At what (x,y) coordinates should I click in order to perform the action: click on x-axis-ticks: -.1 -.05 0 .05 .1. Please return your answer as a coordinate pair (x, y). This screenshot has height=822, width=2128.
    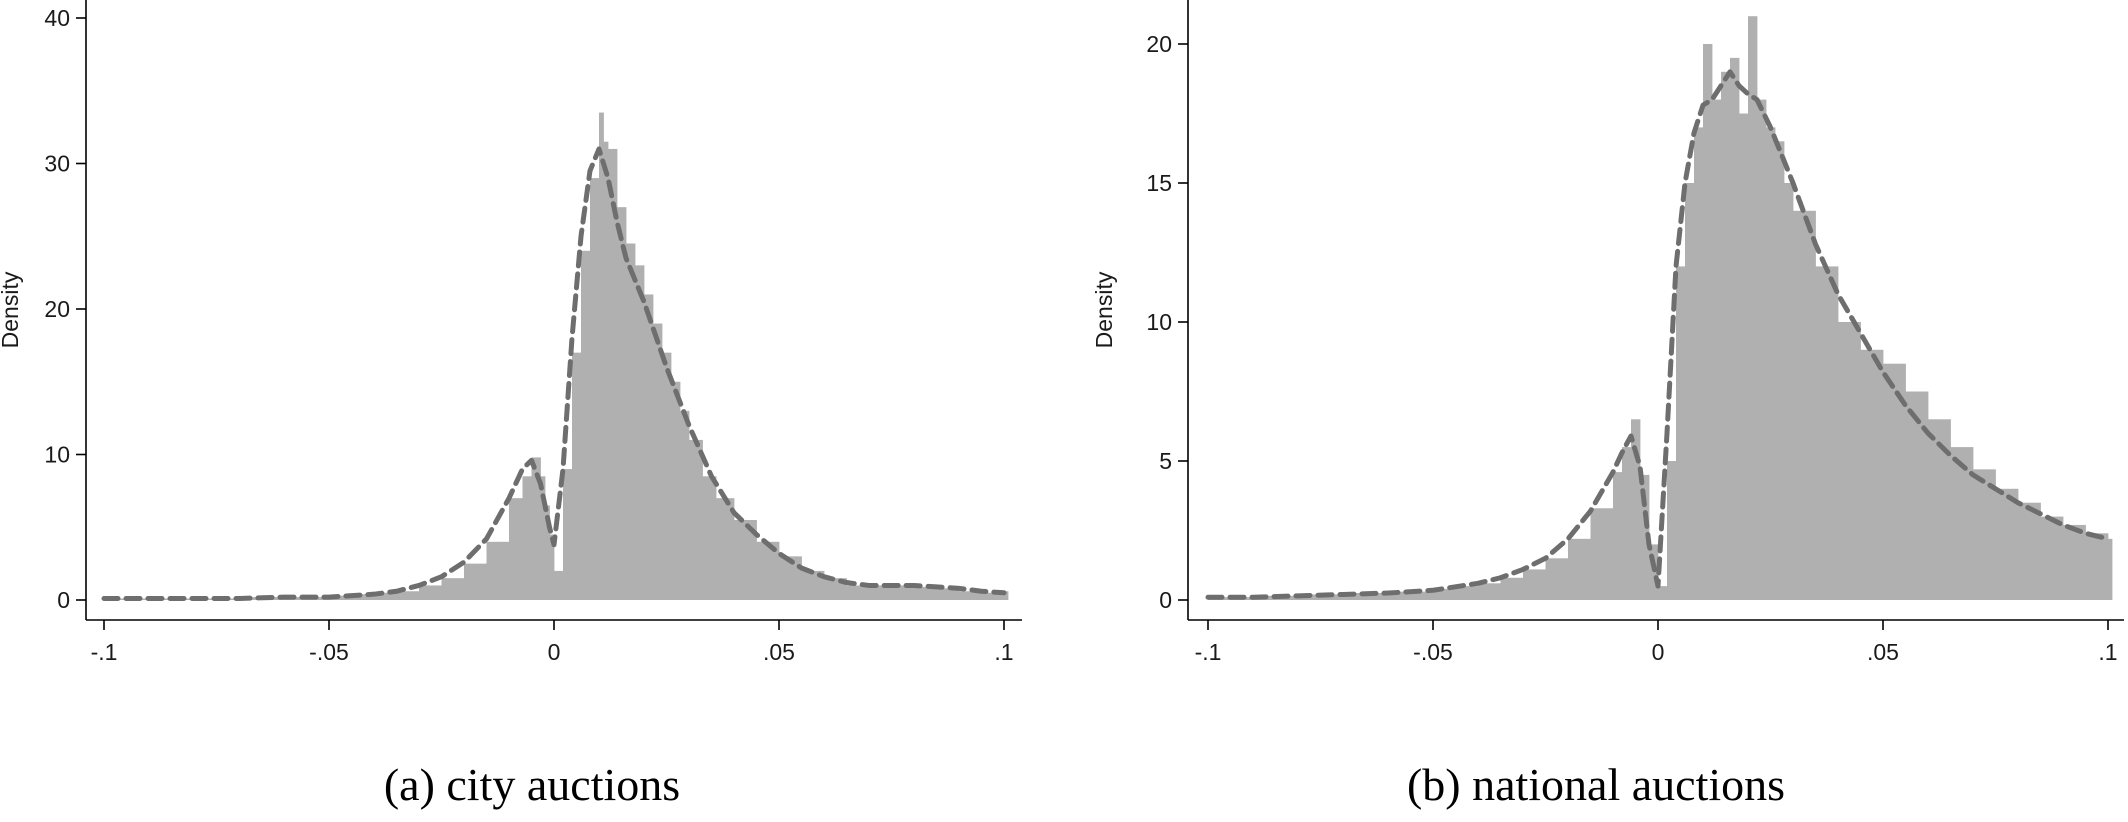
    Looking at the image, I should click on (1656, 640).